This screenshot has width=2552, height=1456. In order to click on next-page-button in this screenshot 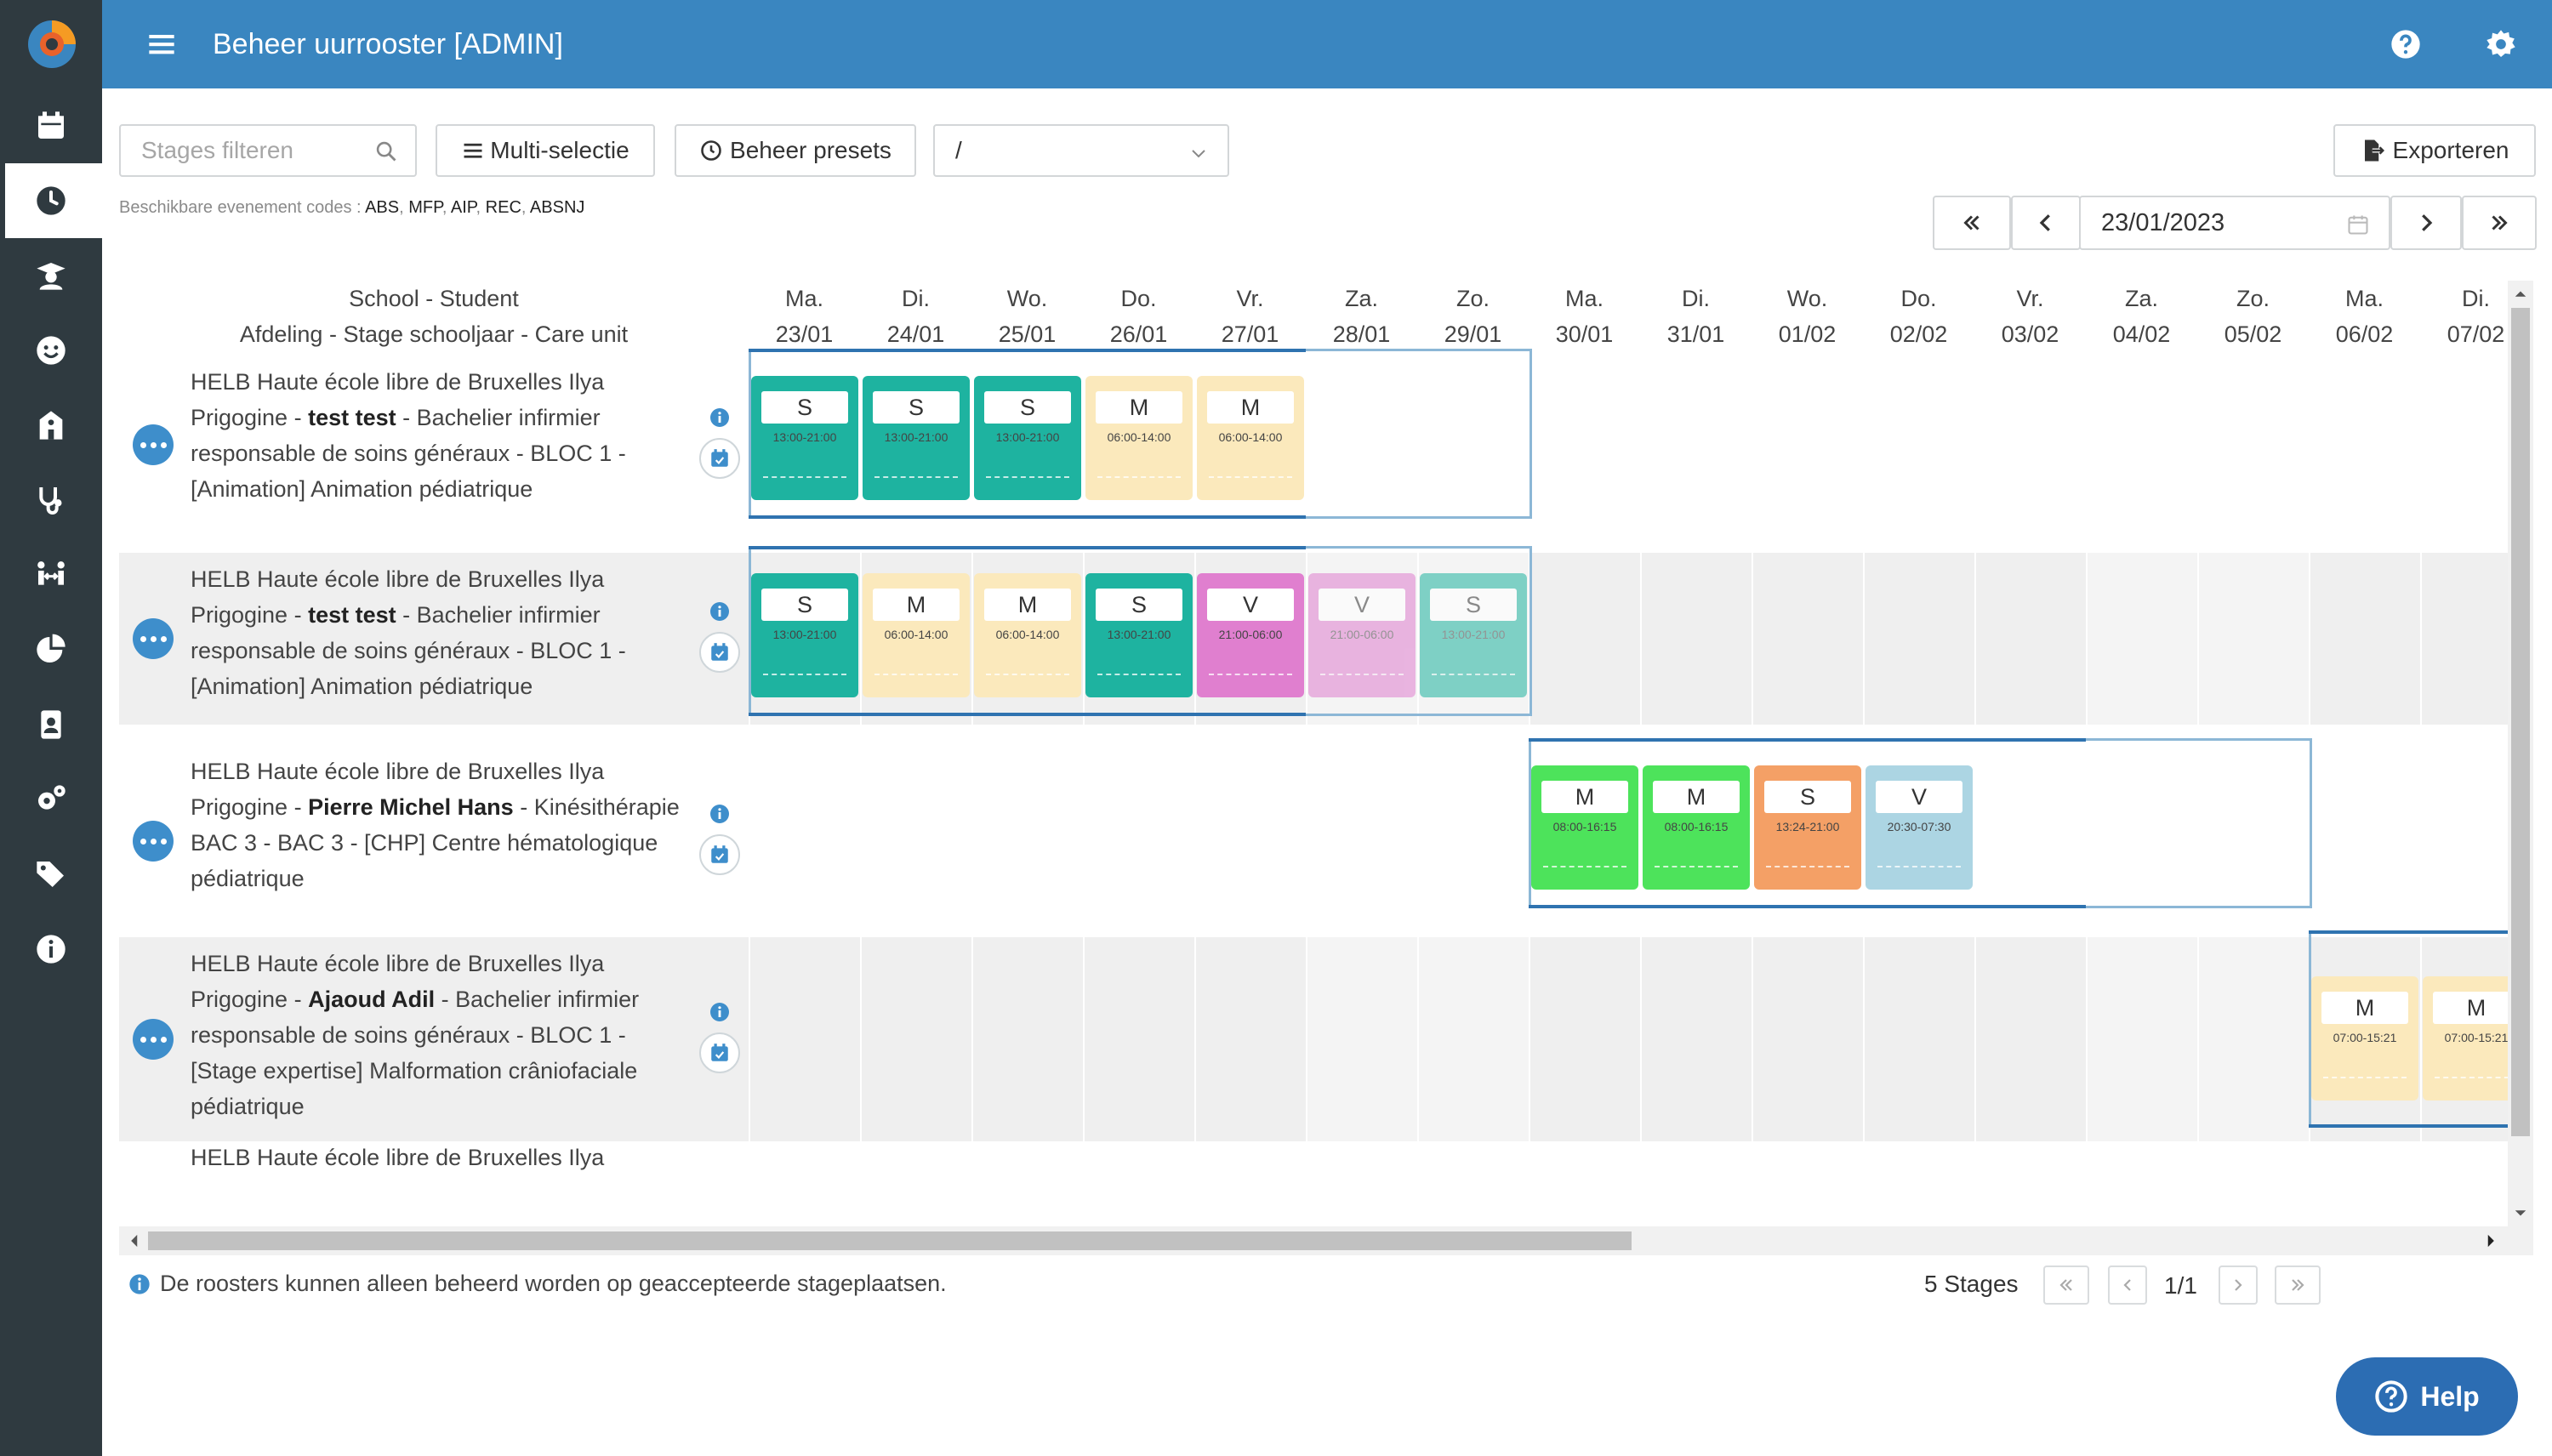, I will do `click(2238, 1285)`.